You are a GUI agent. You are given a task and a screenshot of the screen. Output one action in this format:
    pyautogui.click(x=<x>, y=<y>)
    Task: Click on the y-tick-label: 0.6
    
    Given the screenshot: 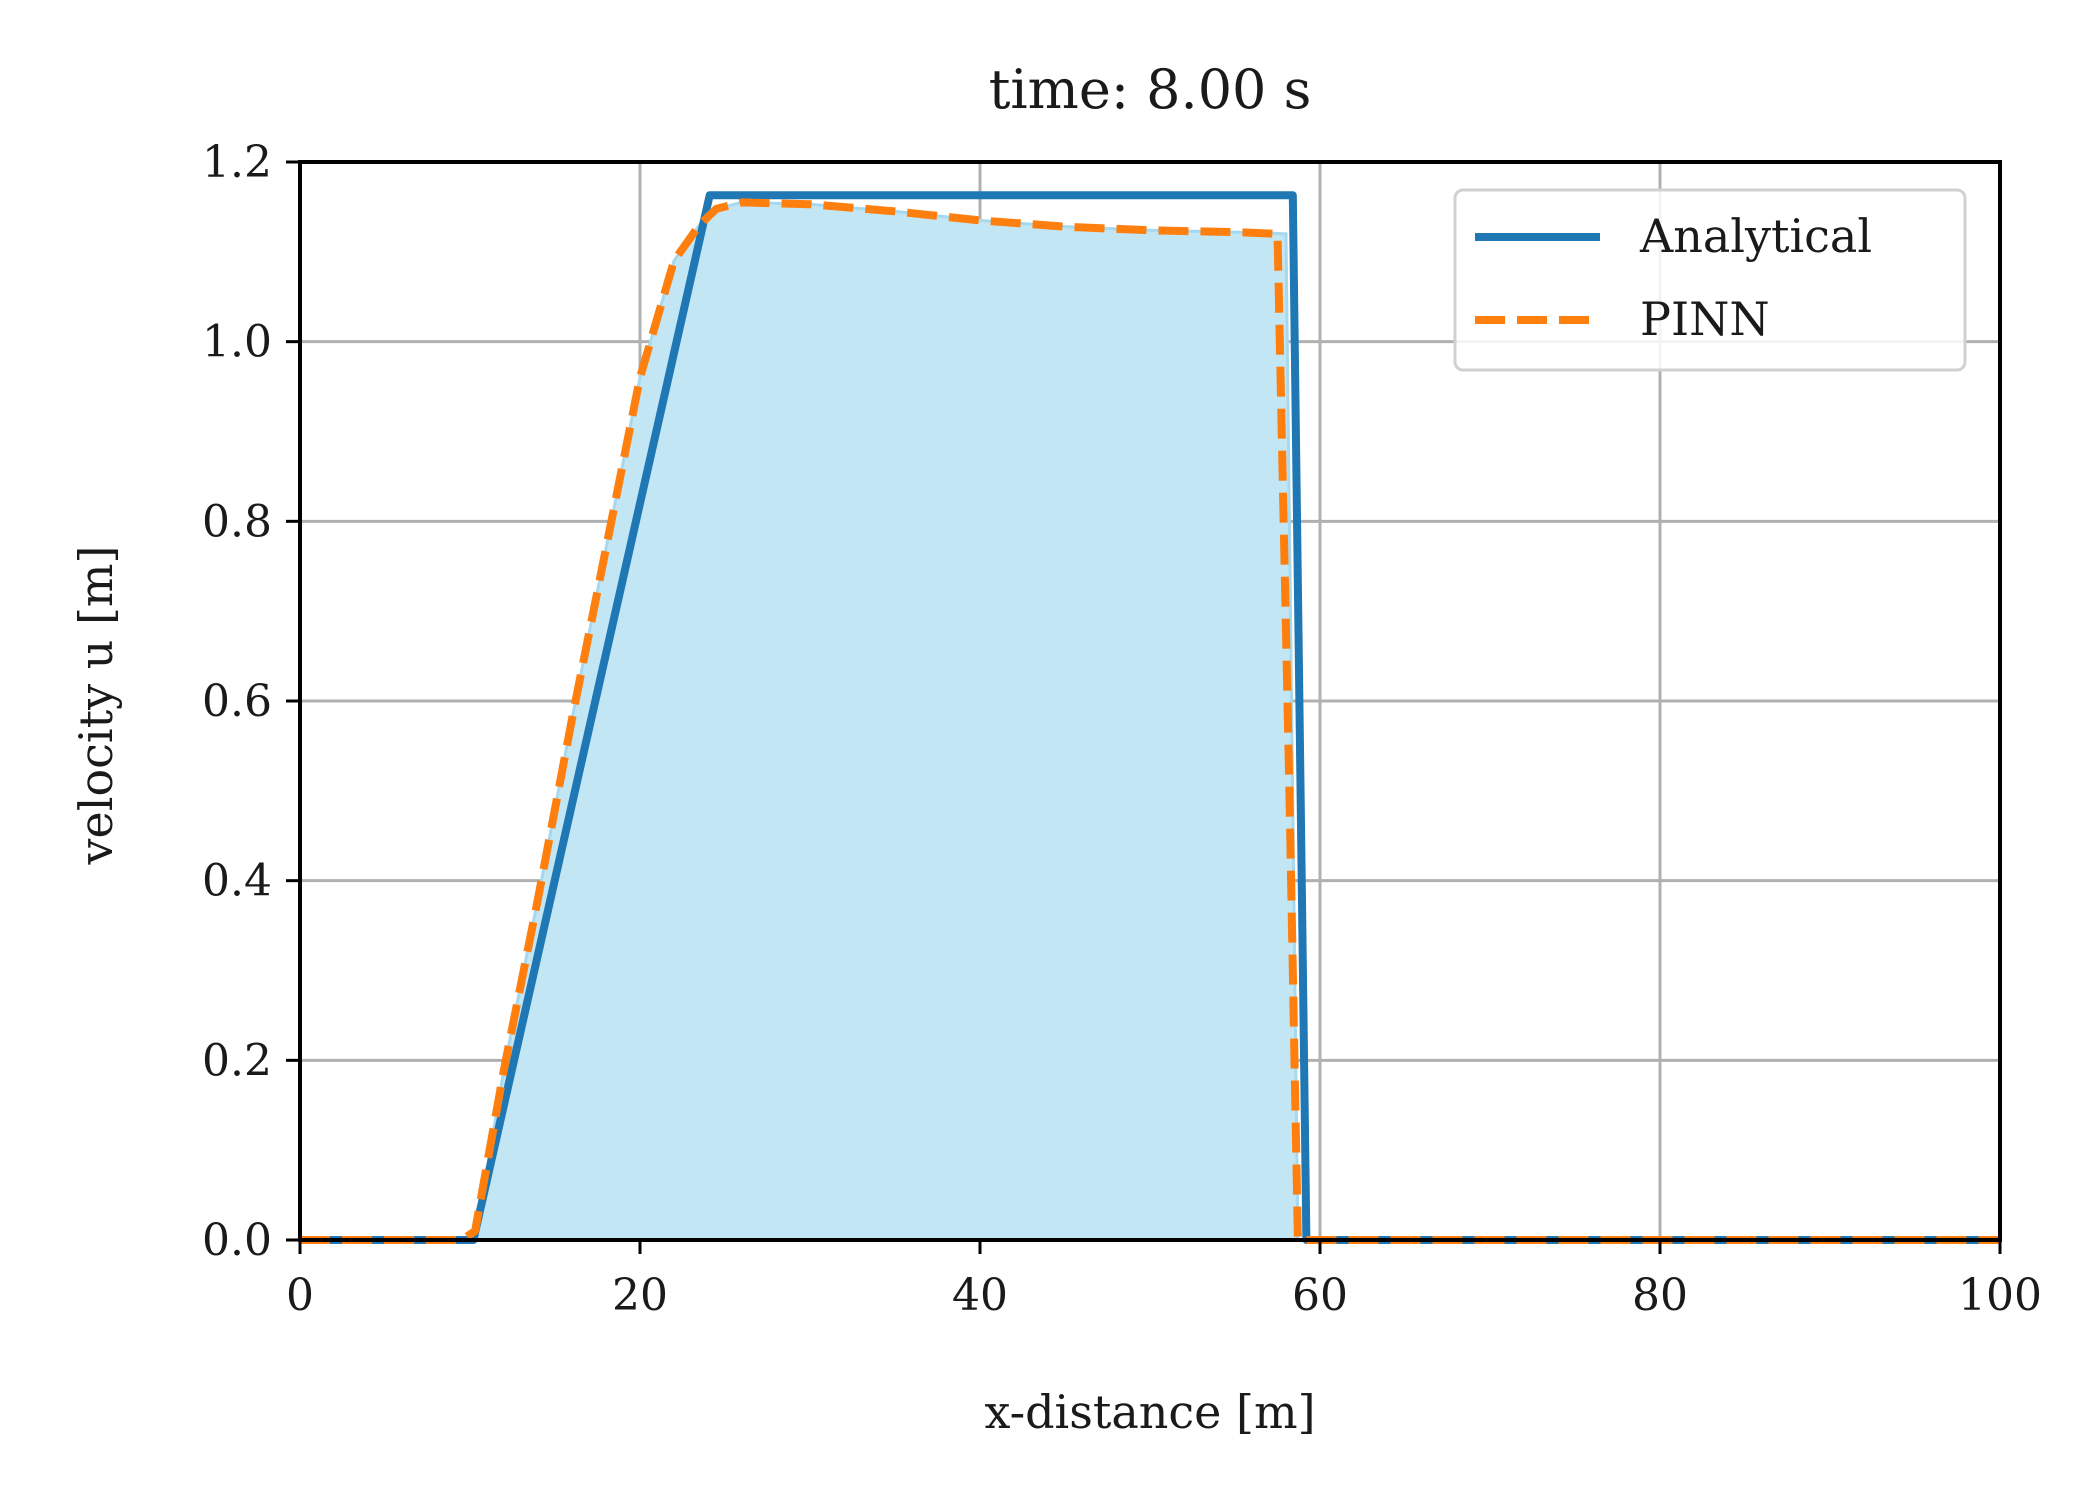 What is the action you would take?
    pyautogui.click(x=237, y=701)
    